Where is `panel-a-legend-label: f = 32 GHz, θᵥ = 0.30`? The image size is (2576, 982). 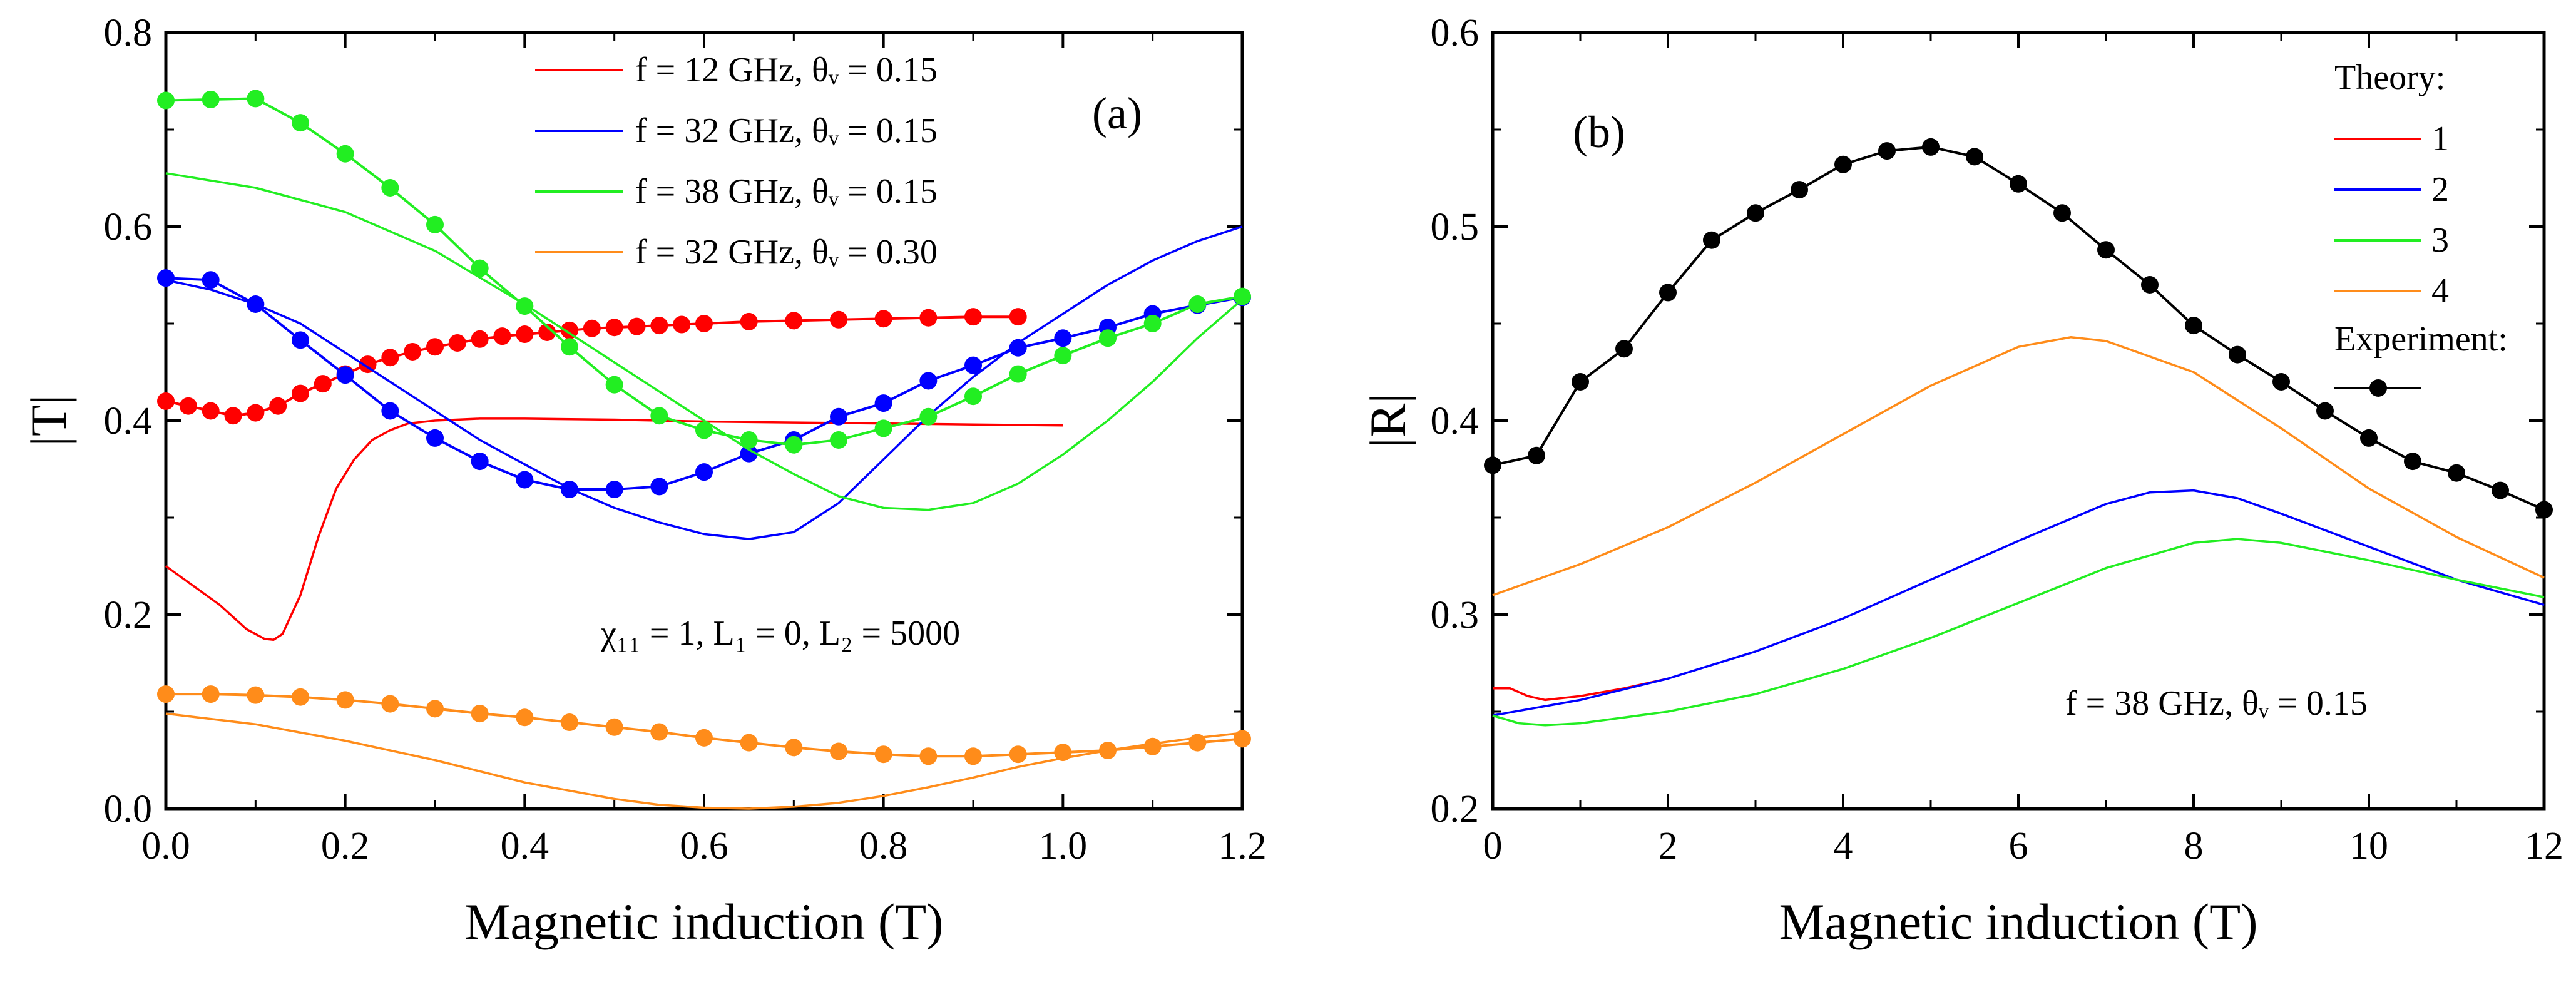 panel-a-legend-label: f = 32 GHz, θᵥ = 0.30 is located at coordinates (786, 252).